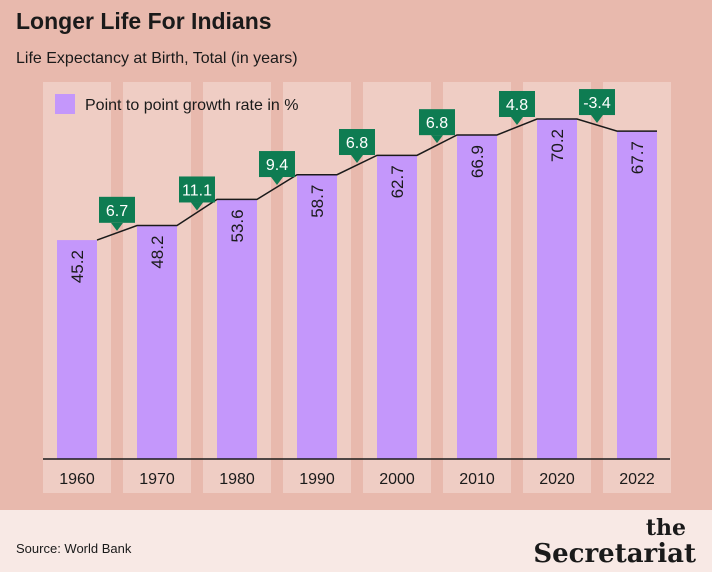  Describe the element at coordinates (614, 554) in the screenshot. I see `brand-name: Secretariat` at that location.